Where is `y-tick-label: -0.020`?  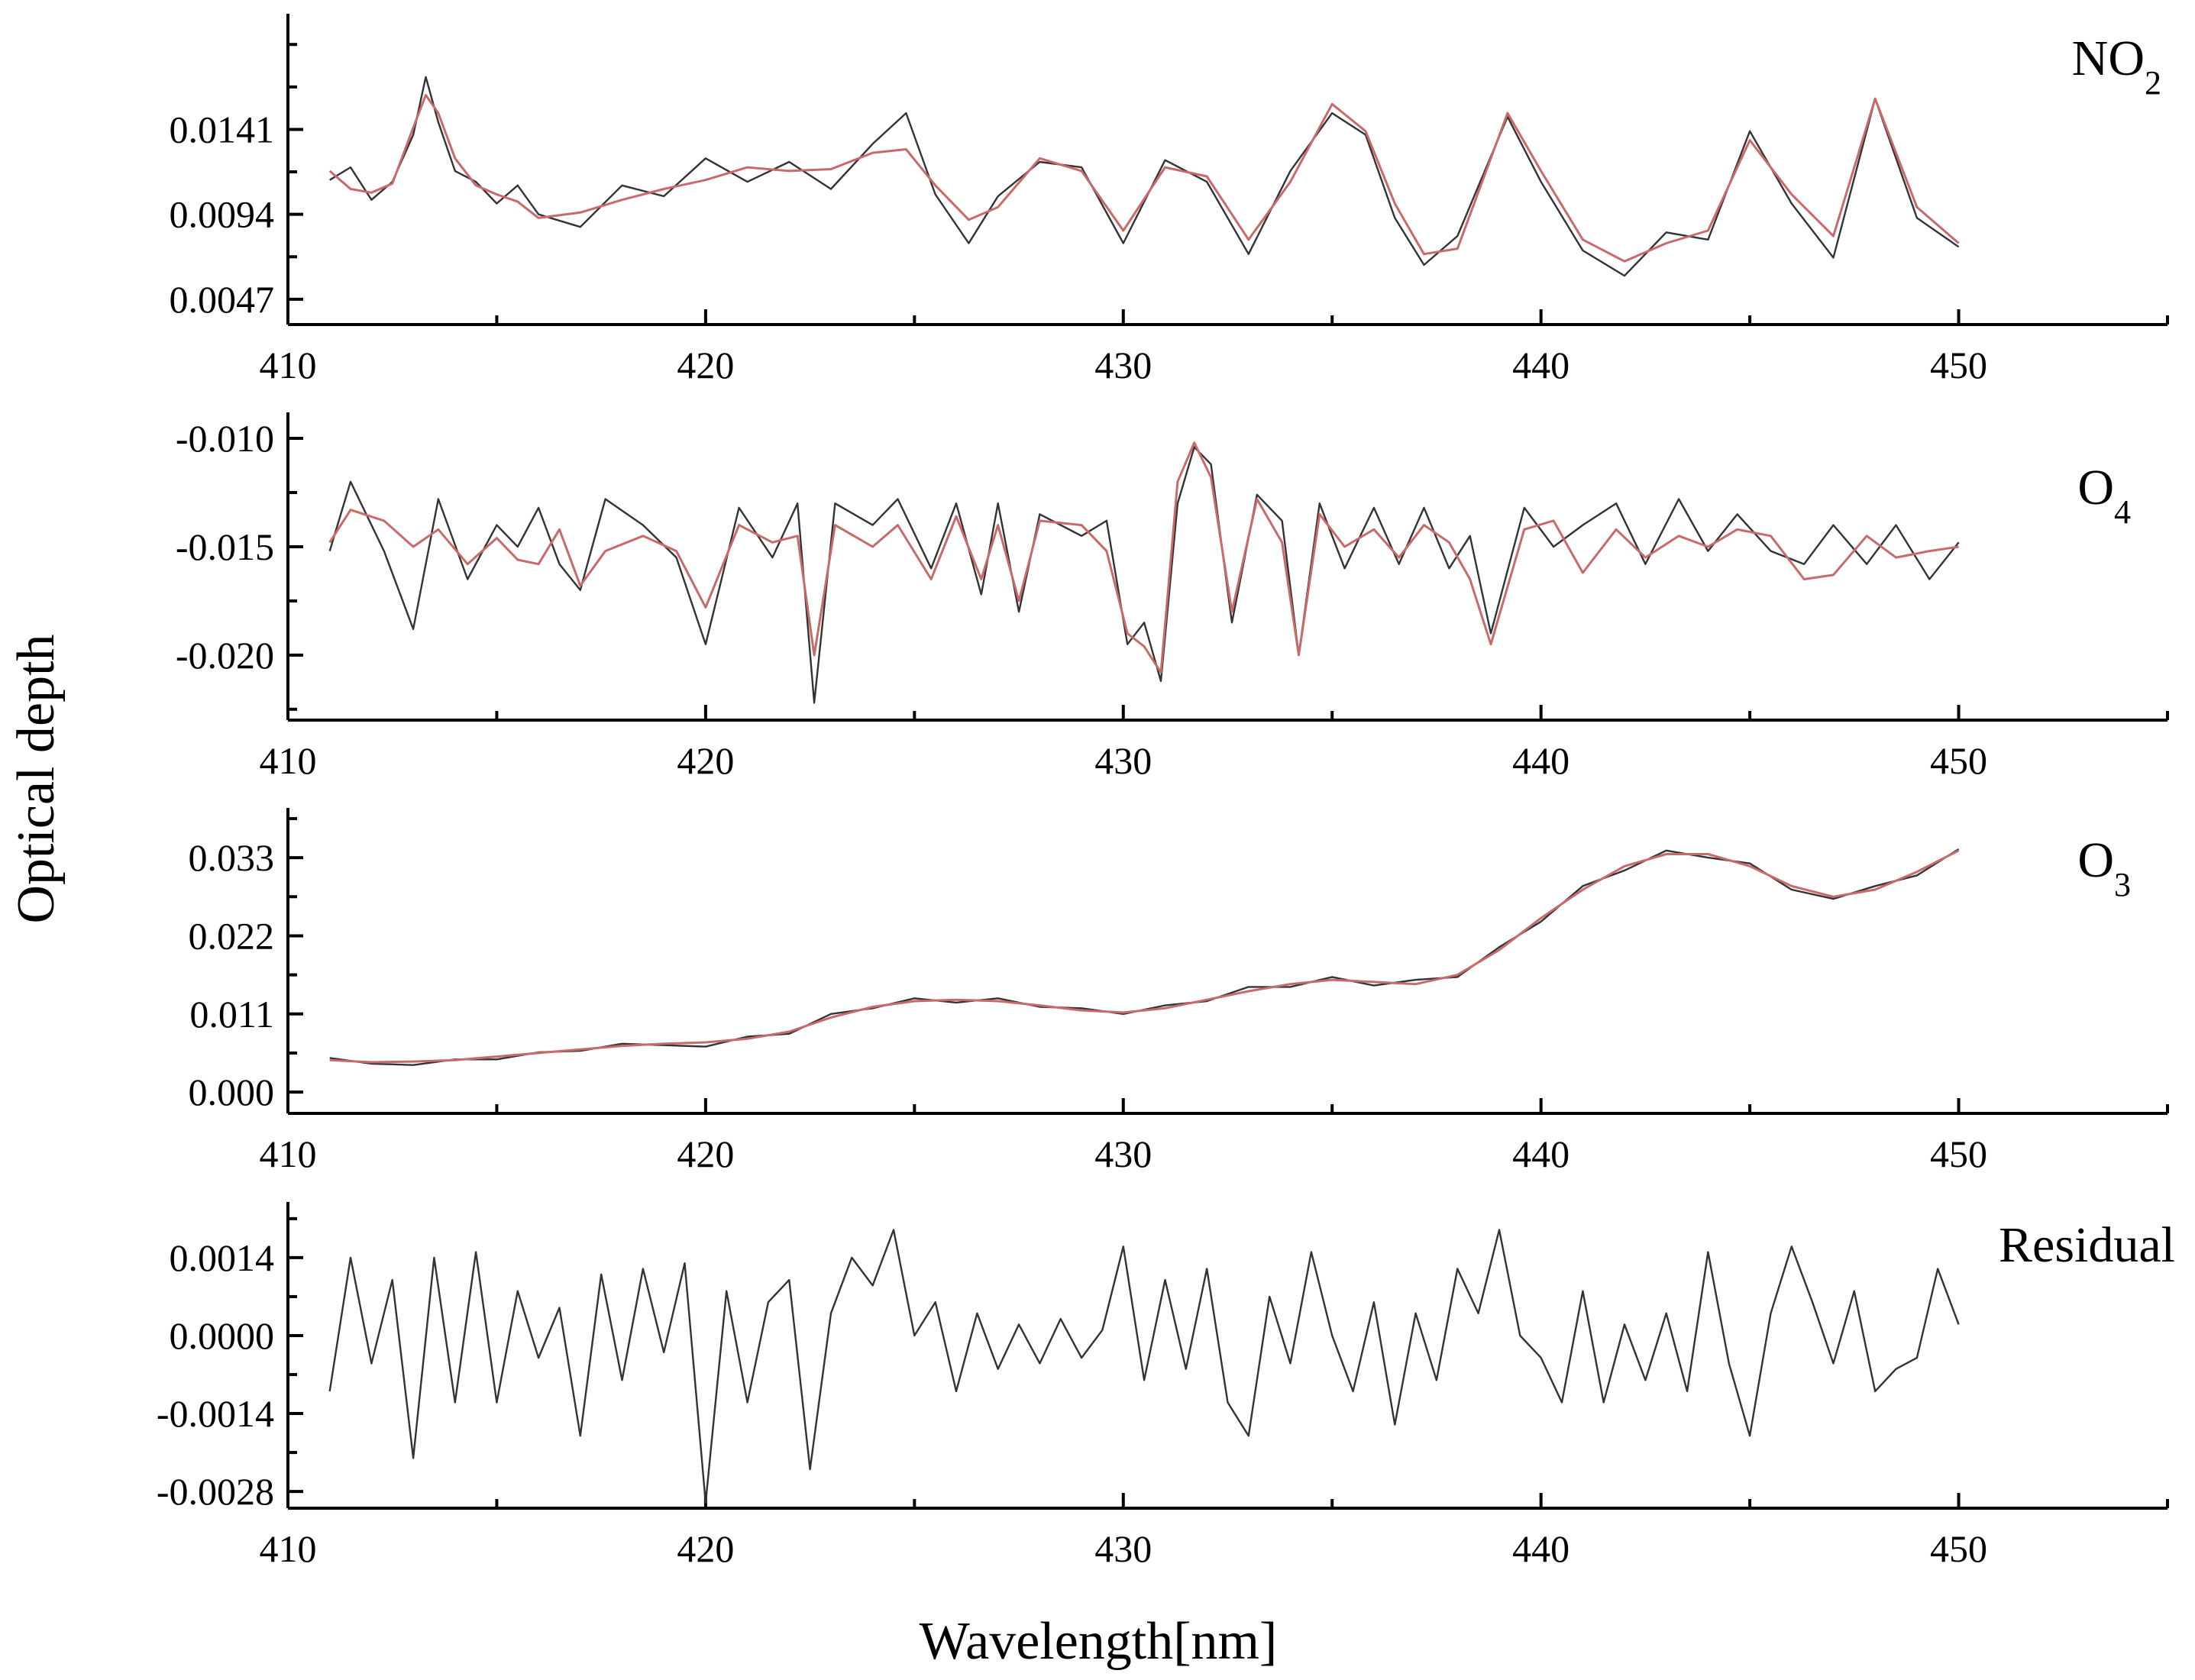
y-tick-label: -0.020 is located at coordinates (225, 655).